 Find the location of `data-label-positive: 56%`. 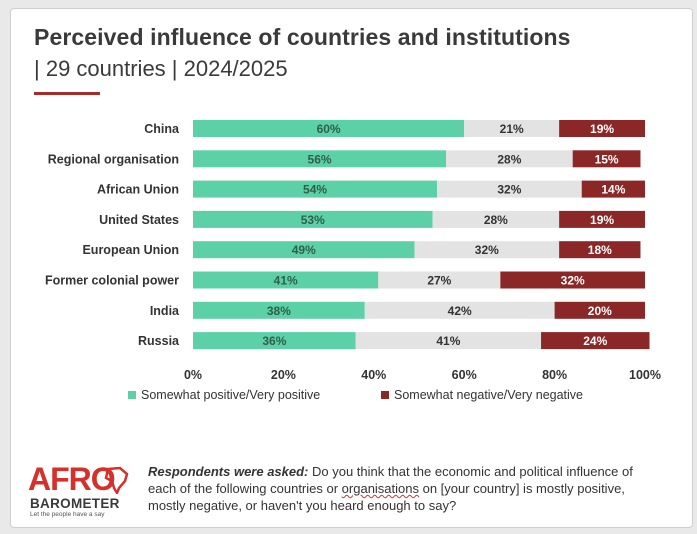

data-label-positive: 56% is located at coordinates (320, 159).